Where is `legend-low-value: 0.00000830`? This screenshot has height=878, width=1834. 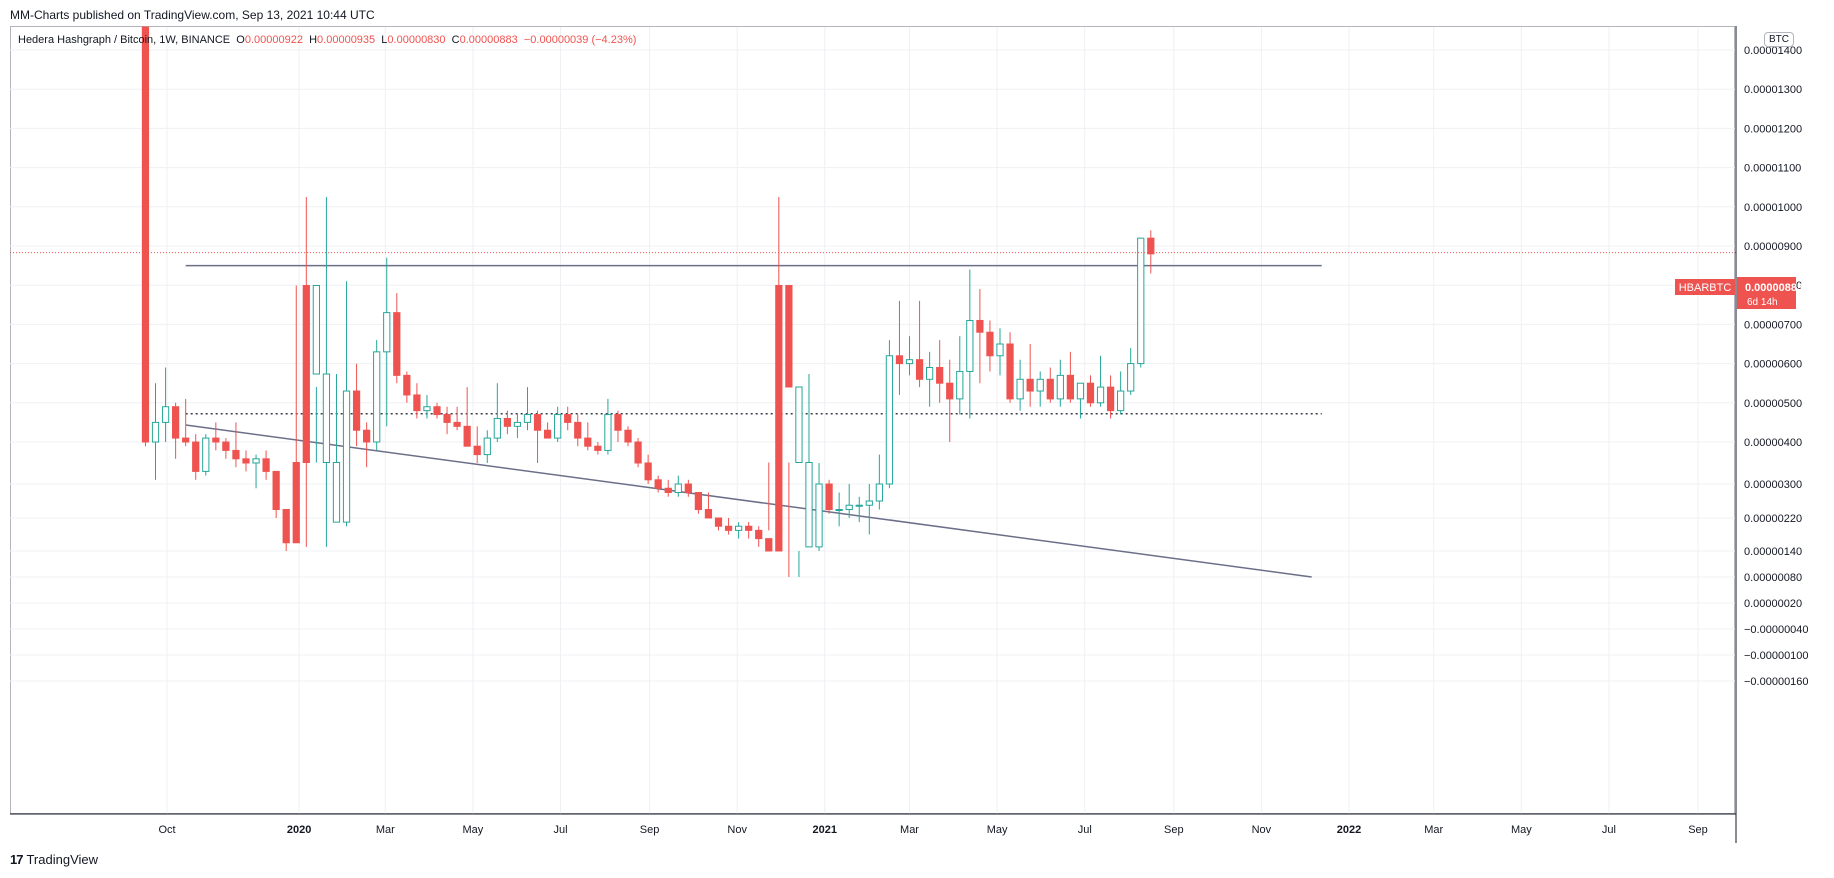
legend-low-value: 0.00000830 is located at coordinates (416, 40).